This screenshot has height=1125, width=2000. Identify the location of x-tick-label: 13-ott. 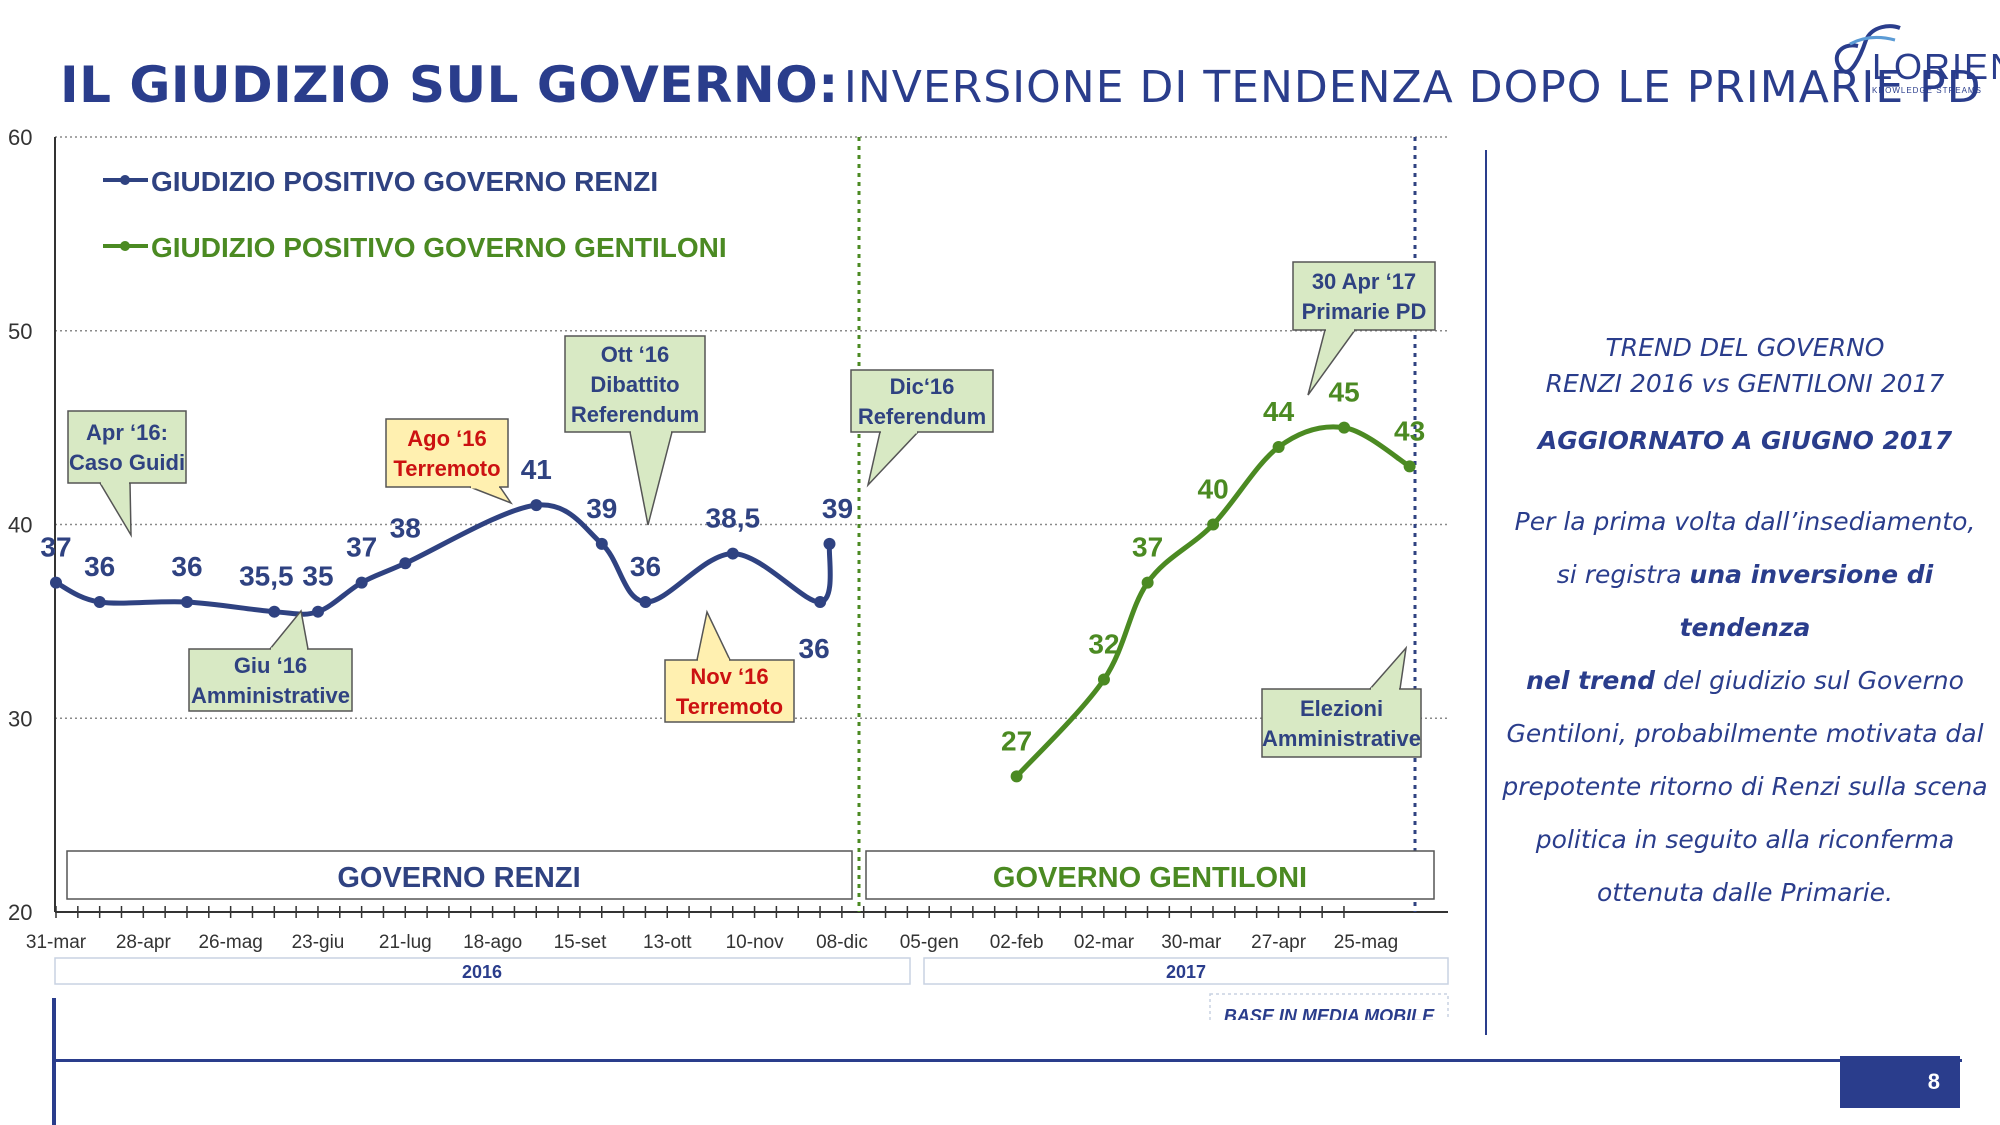
(667, 942).